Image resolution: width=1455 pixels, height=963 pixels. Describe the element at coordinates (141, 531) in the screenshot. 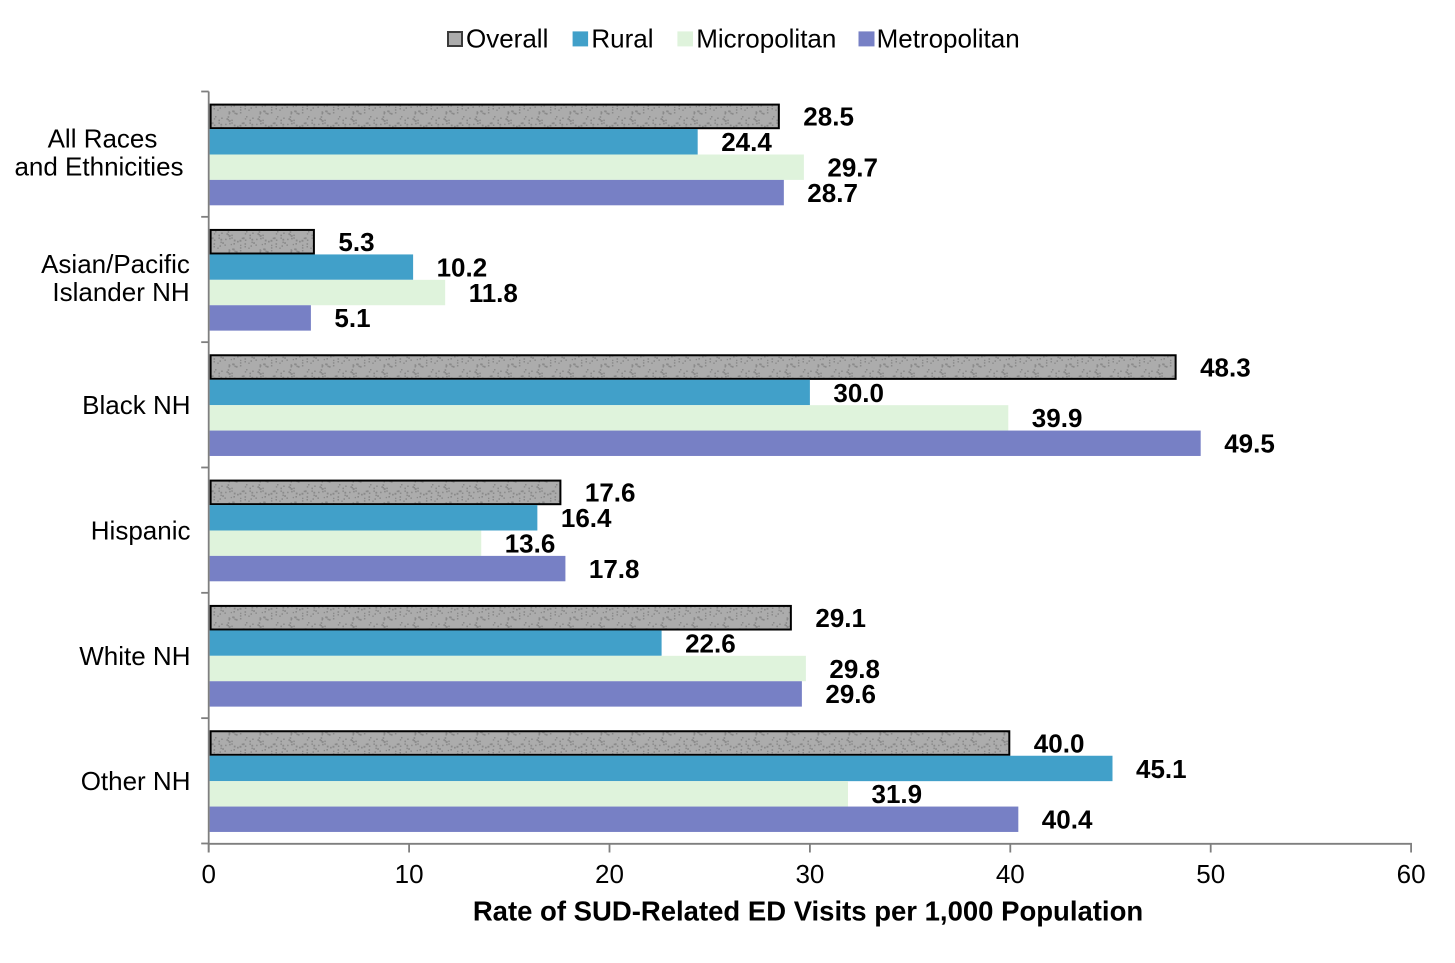

I see `svg-text: Hispanic` at that location.